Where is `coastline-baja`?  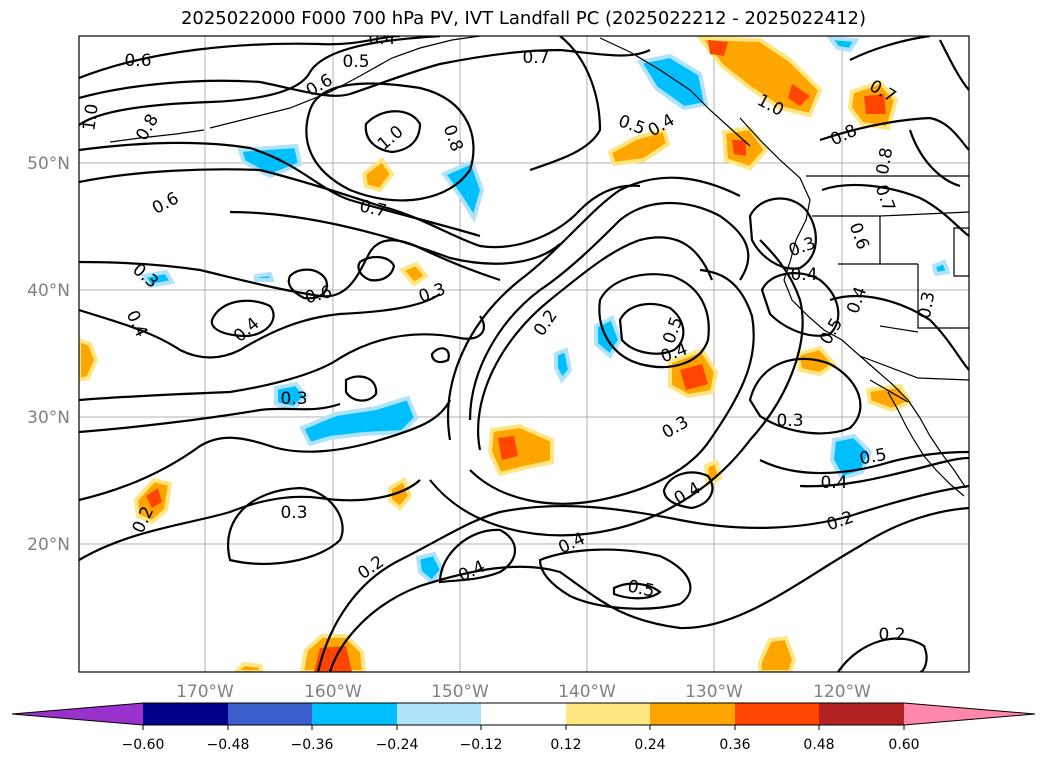 coastline-baja is located at coordinates (926, 444).